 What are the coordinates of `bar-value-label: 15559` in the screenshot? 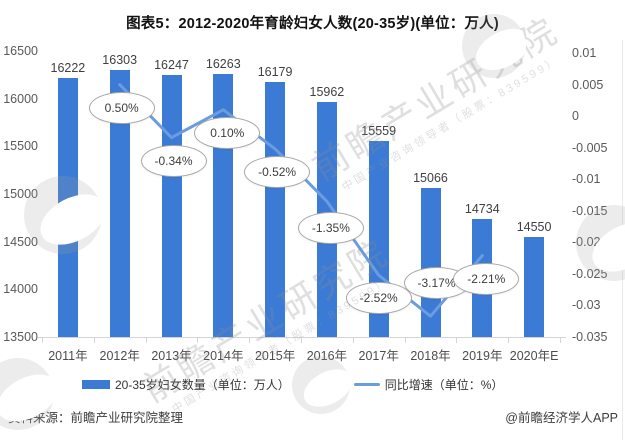 It's located at (379, 130).